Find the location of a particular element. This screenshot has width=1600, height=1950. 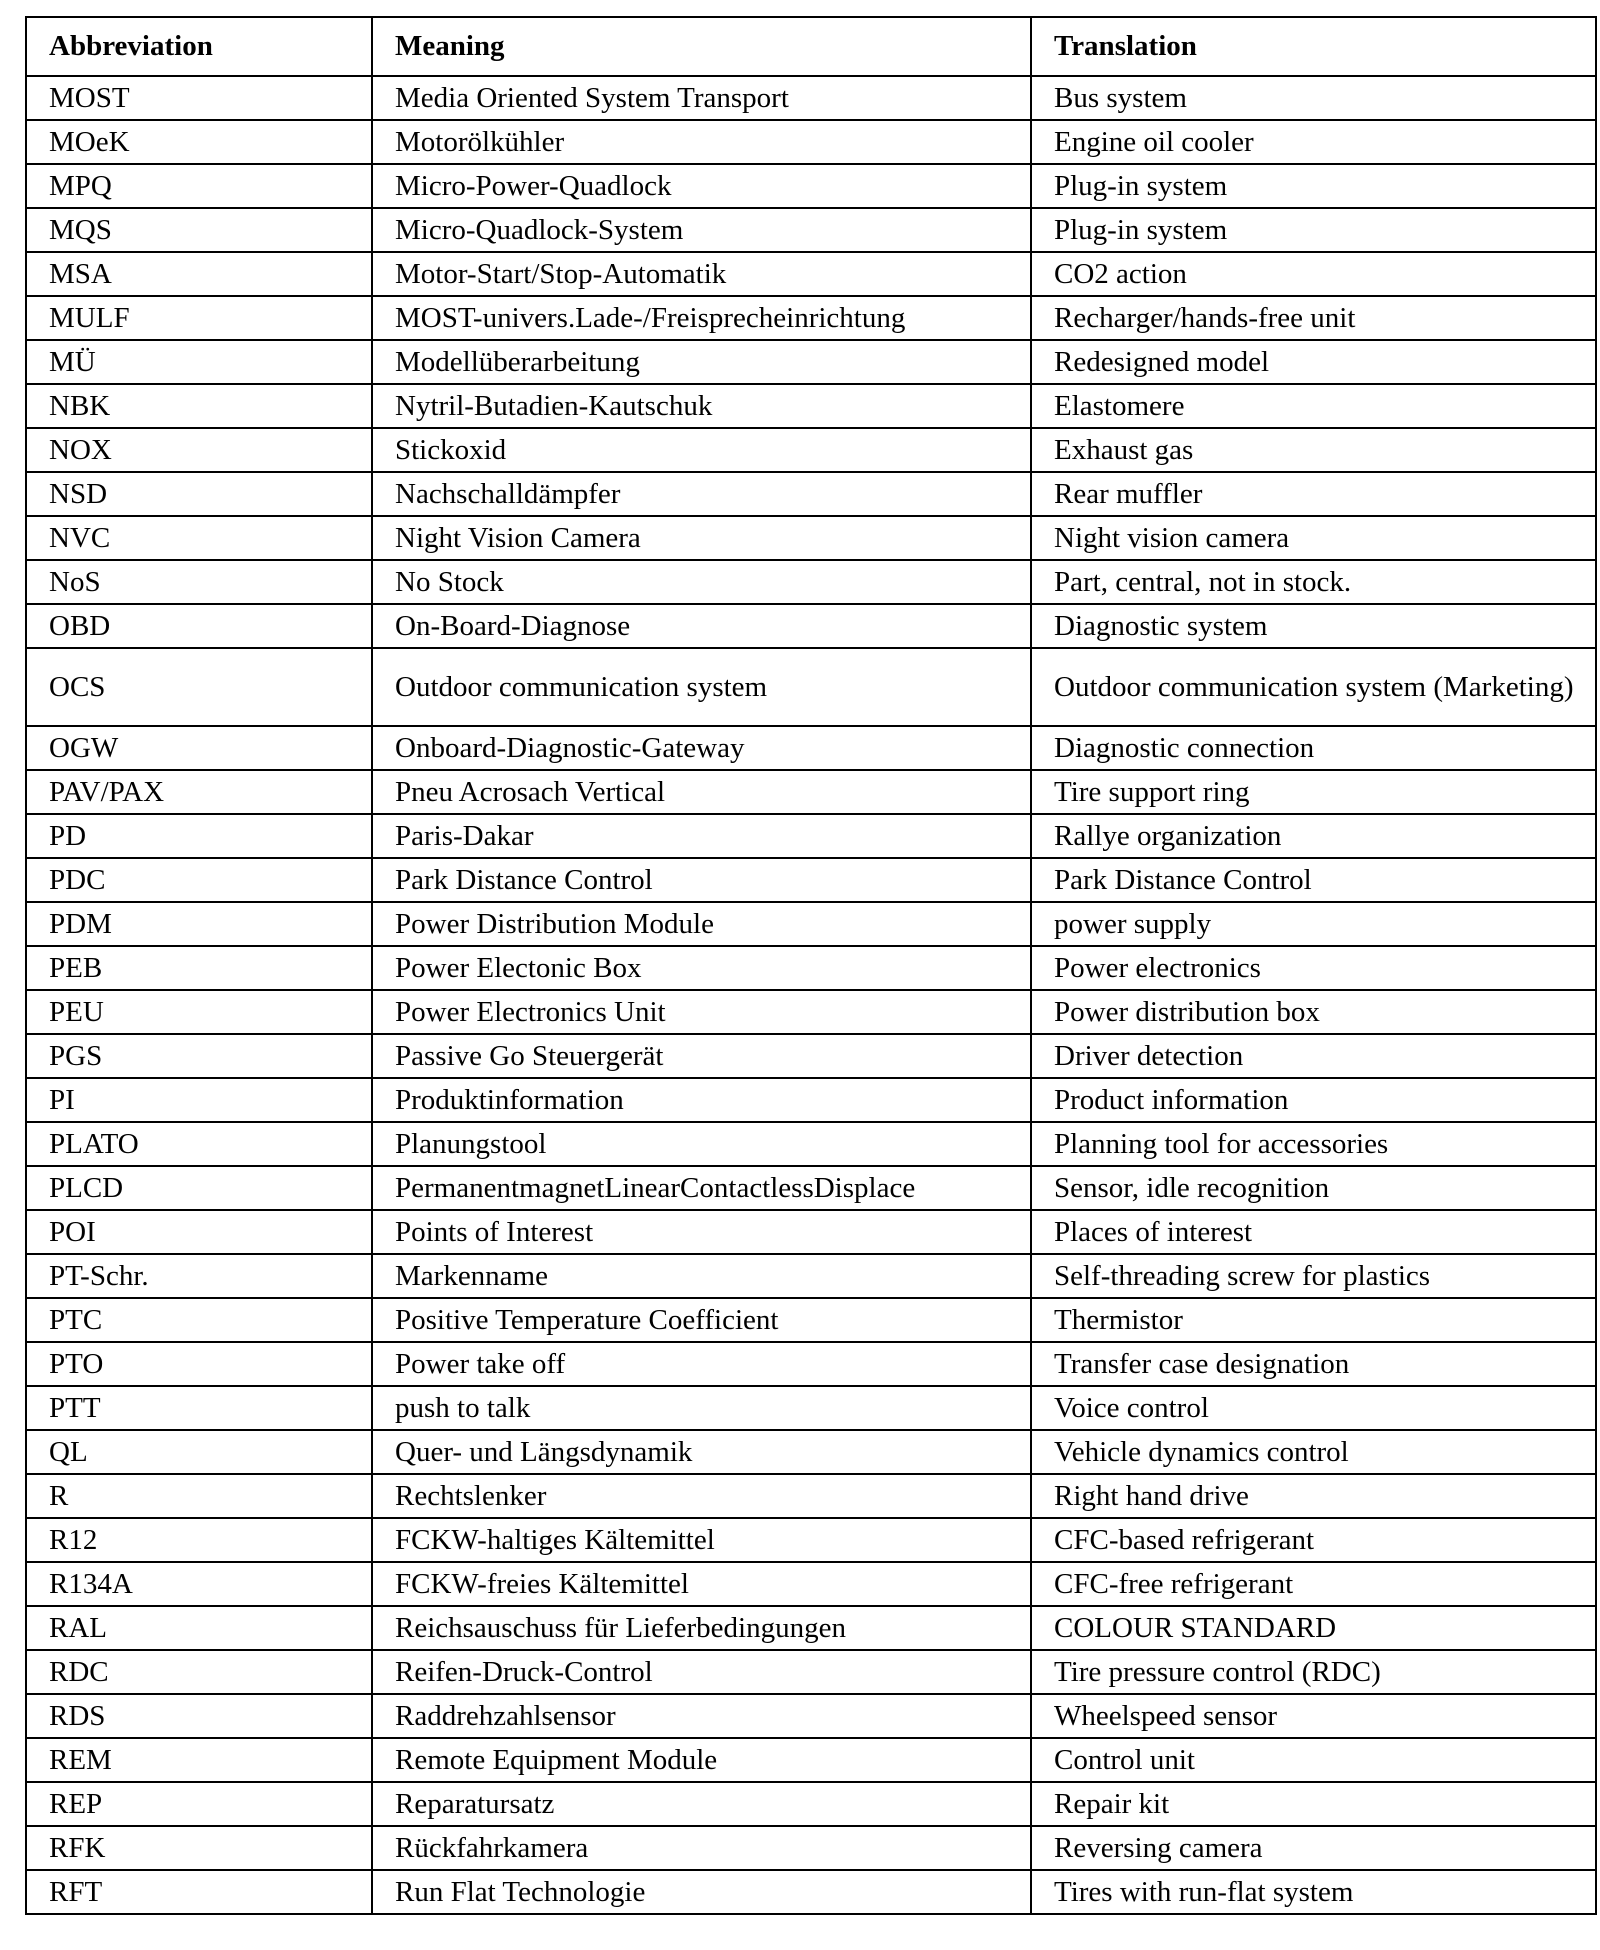

abbreviation-cell: PTT is located at coordinates (199, 1408).